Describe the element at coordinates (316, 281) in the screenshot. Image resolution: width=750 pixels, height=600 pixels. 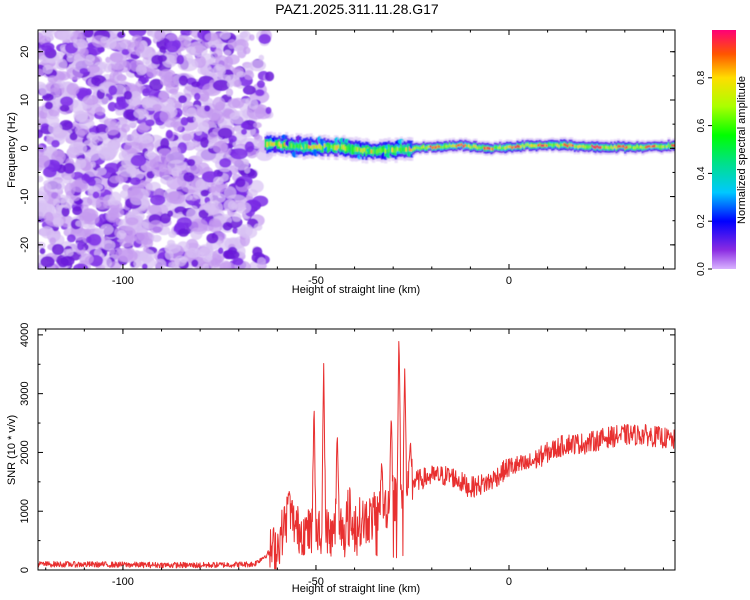
I see `spectrogram-xtick-label: -50` at that location.